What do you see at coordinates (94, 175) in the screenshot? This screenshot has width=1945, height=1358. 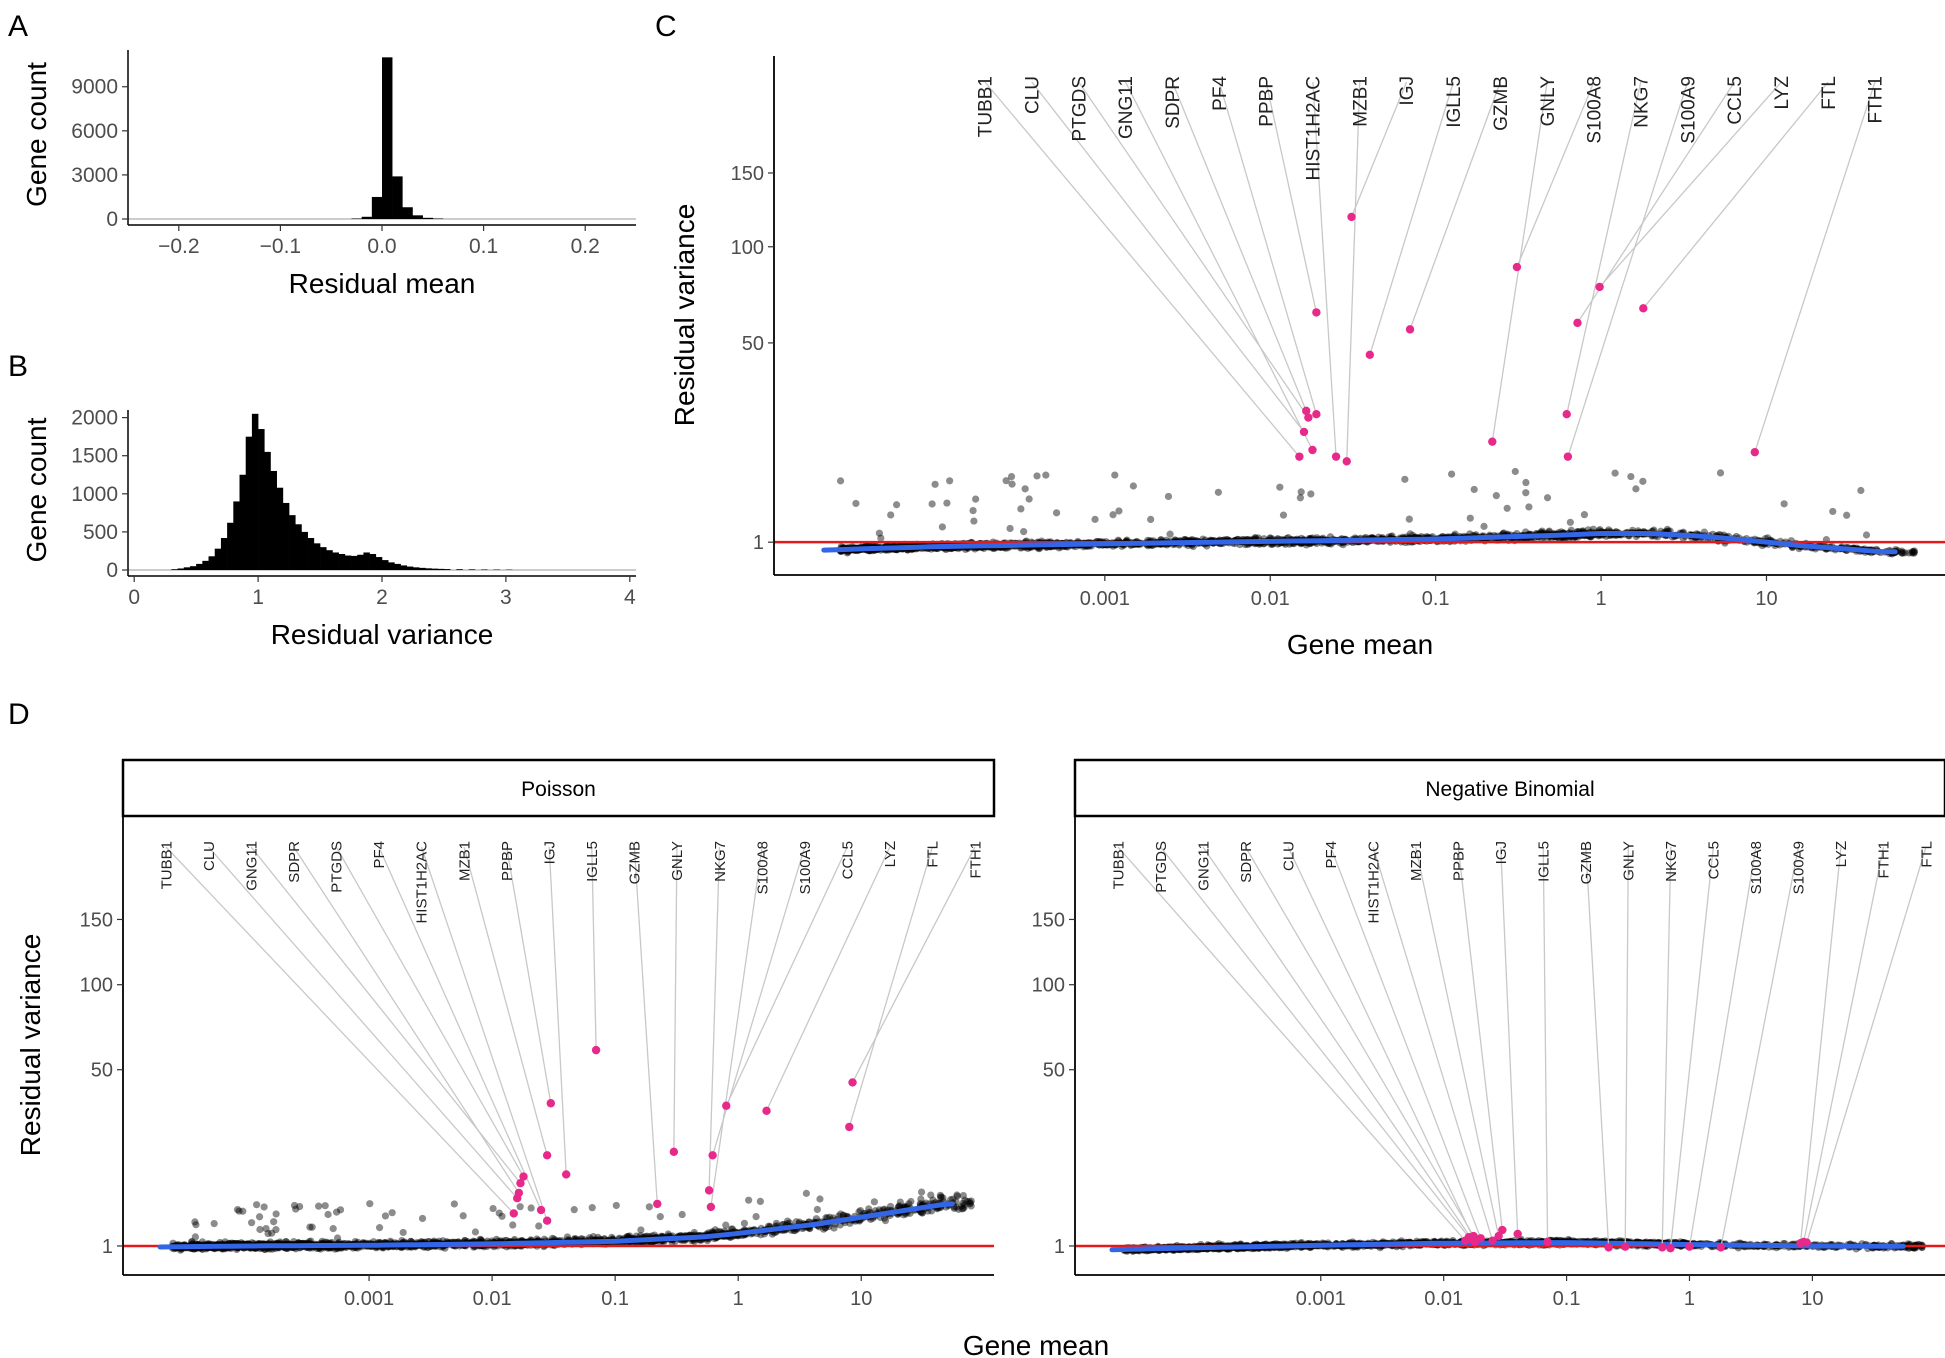 I see `y-tick-label: 3000` at bounding box center [94, 175].